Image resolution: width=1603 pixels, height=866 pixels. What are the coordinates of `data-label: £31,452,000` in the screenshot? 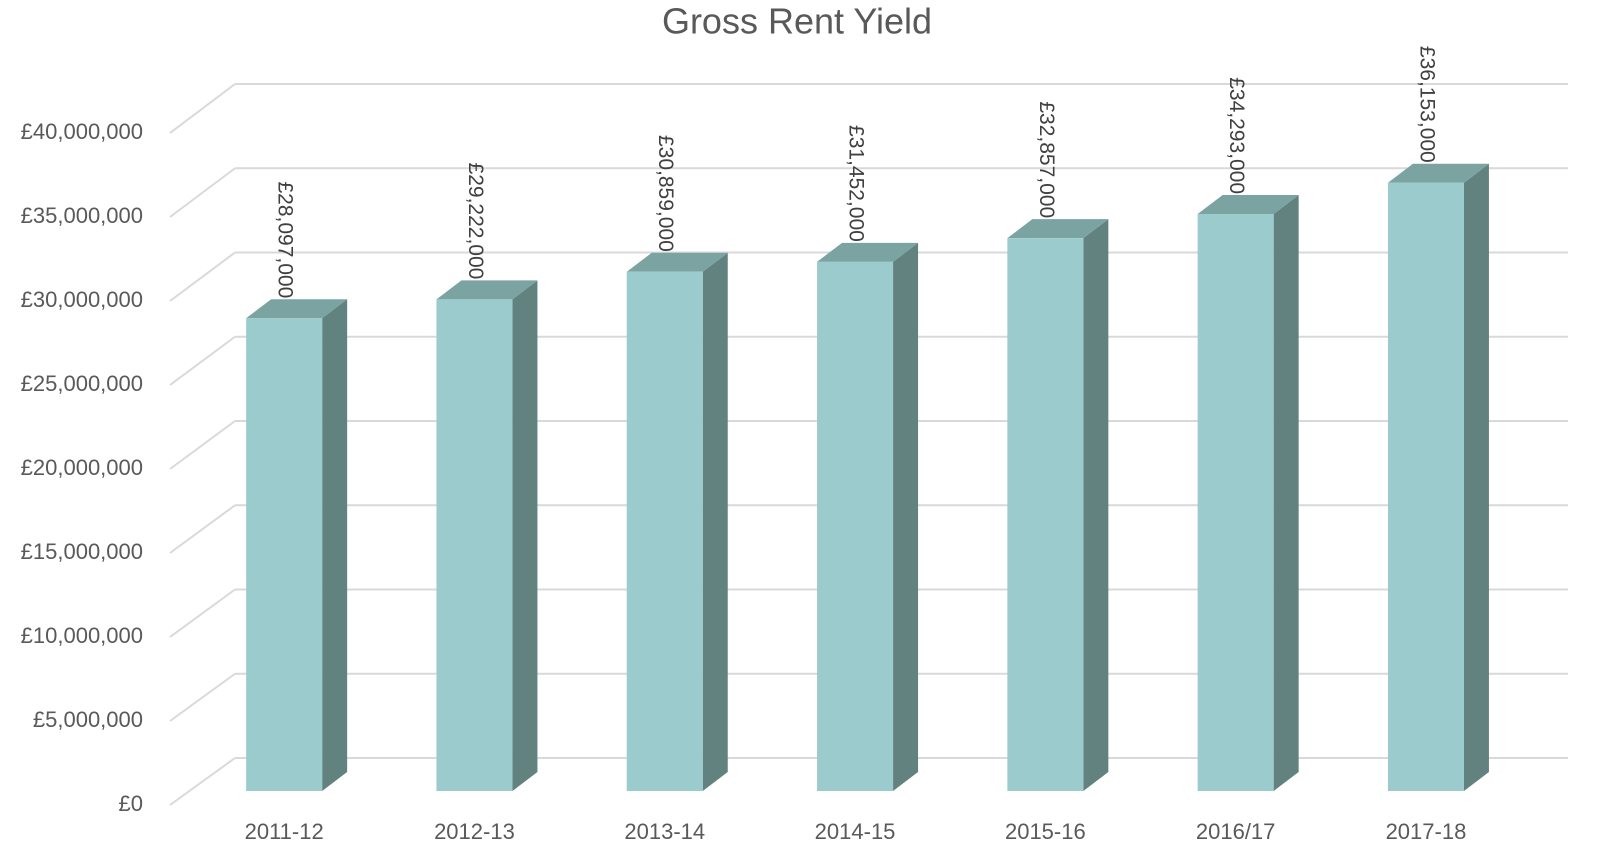 It's located at (856, 183).